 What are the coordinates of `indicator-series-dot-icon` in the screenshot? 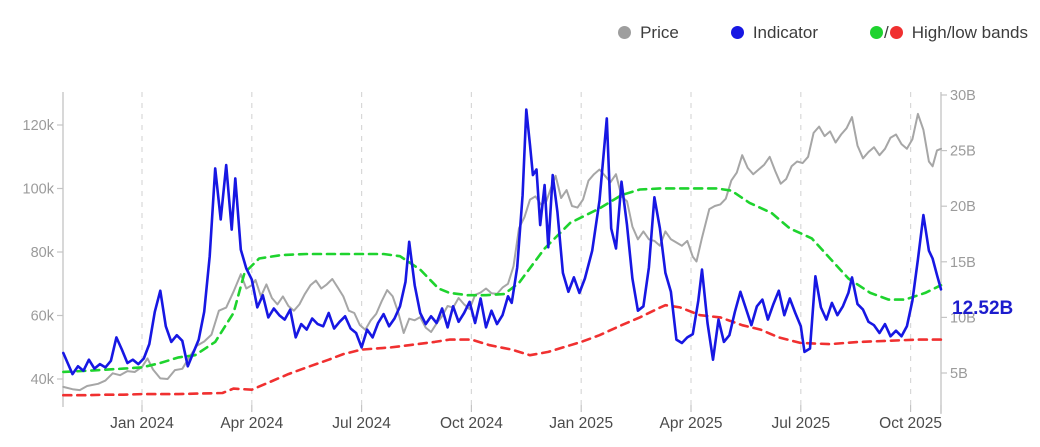 It's located at (737, 32).